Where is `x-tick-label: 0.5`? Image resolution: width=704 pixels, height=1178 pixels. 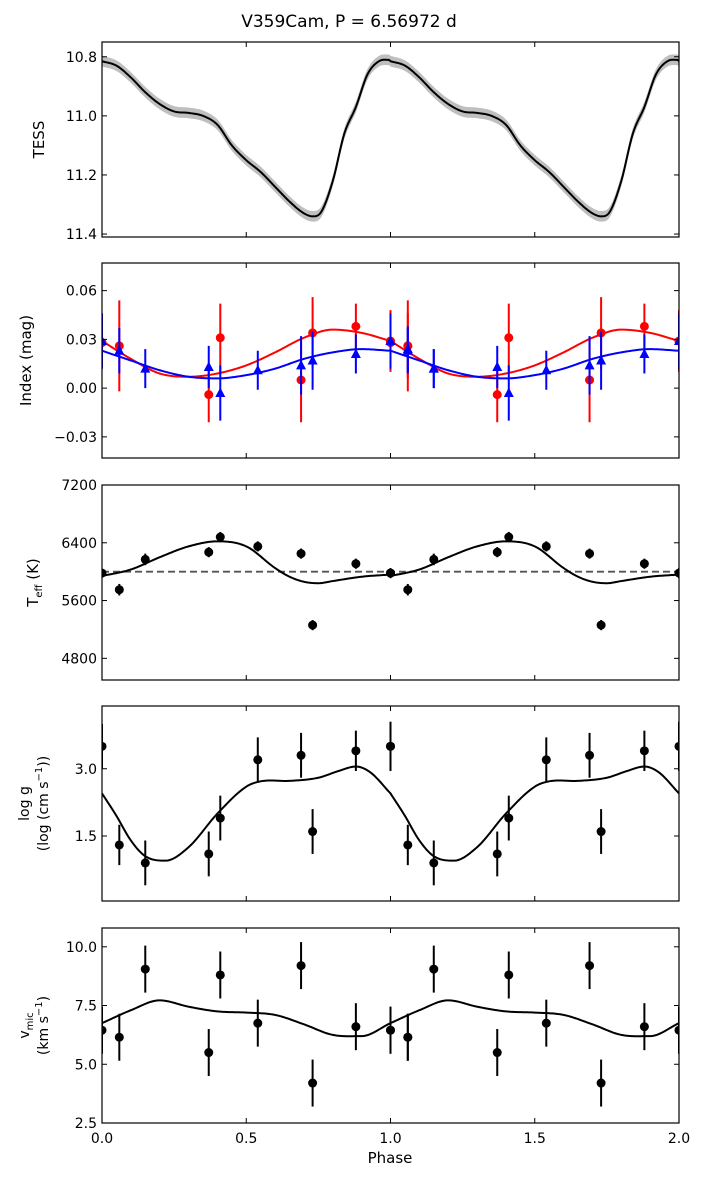 x-tick-label: 0.5 is located at coordinates (246, 1139).